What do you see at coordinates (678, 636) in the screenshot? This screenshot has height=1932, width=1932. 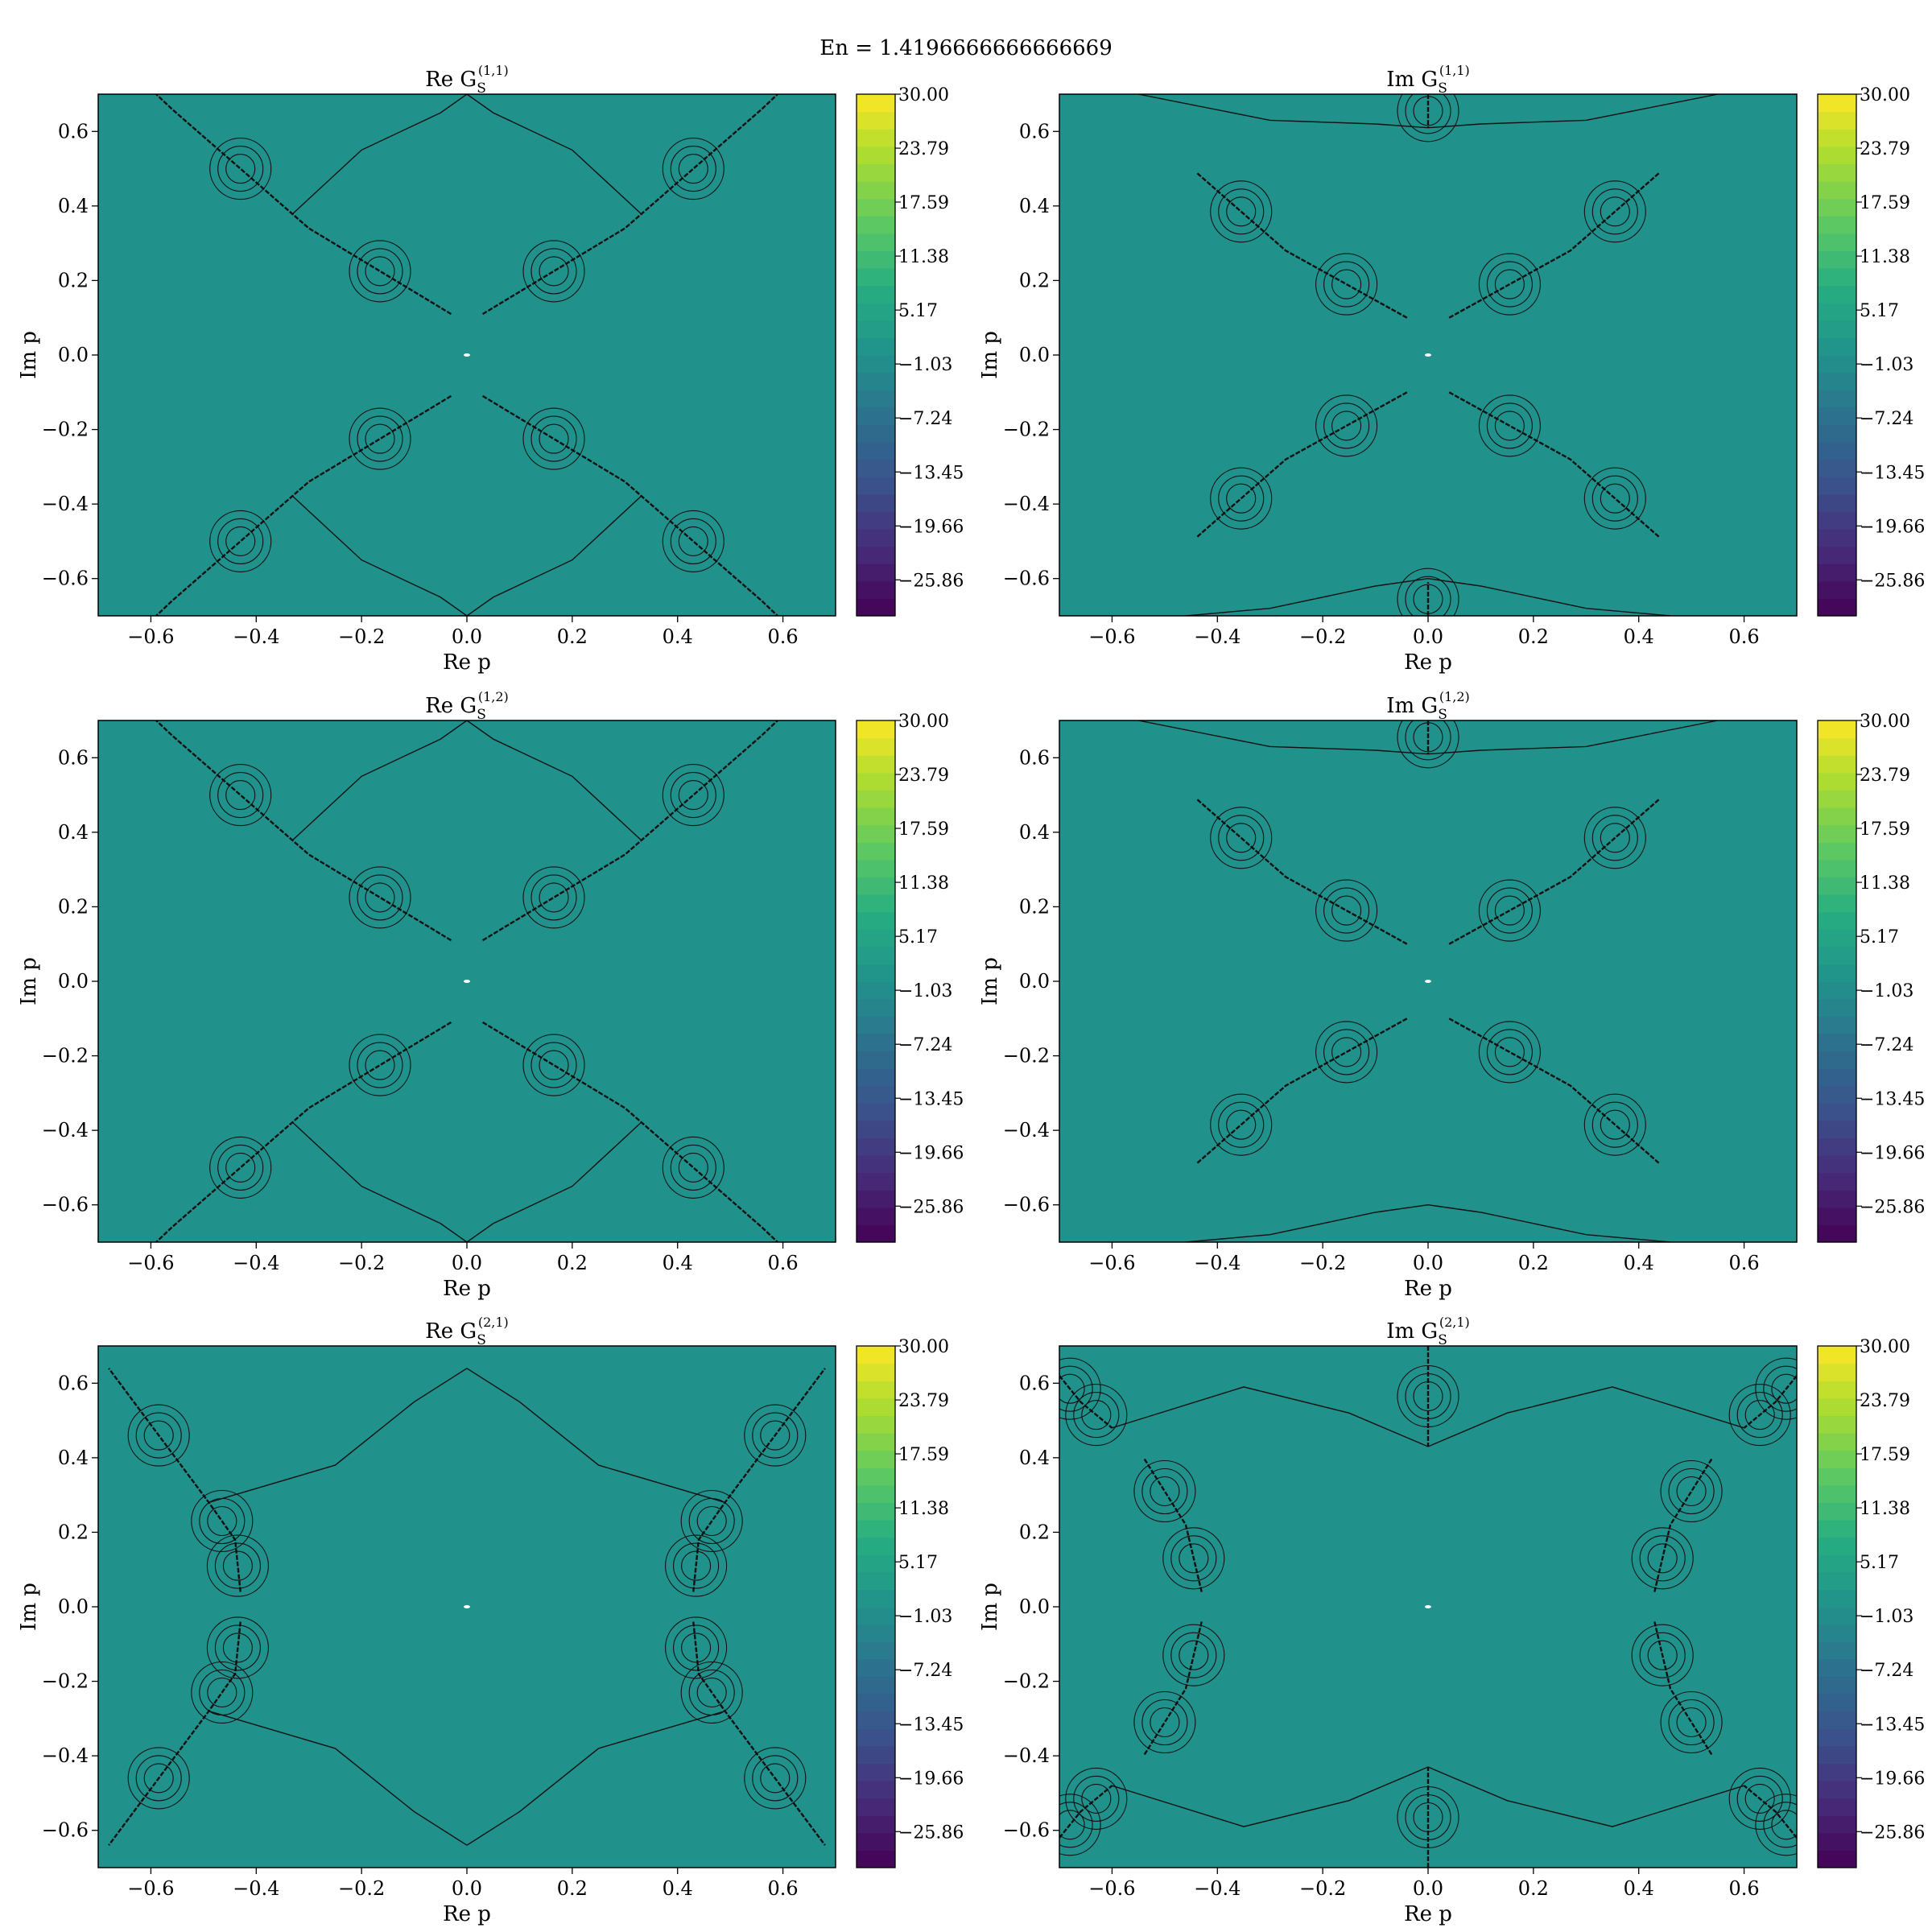 I see `x-tick-label: 0.4` at bounding box center [678, 636].